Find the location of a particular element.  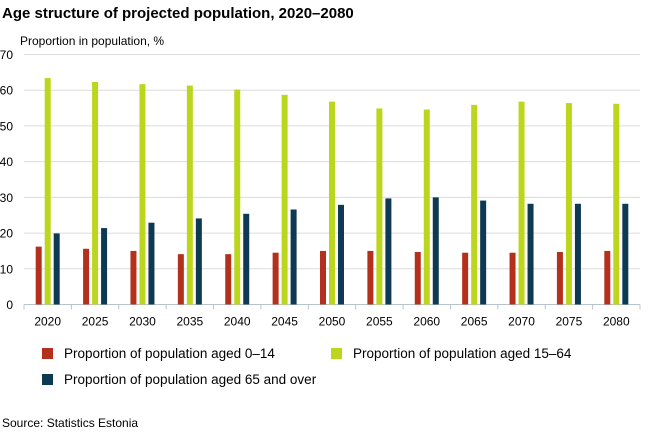

x-tick-label: 2080 is located at coordinates (616, 322).